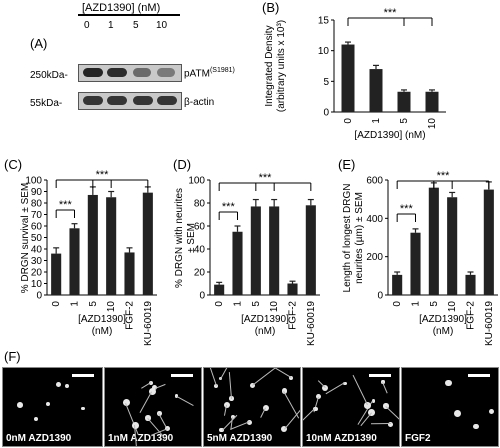 This screenshot has width=500, height=448. Describe the element at coordinates (270, 7) in the screenshot. I see `panel-label: (B)` at that location.